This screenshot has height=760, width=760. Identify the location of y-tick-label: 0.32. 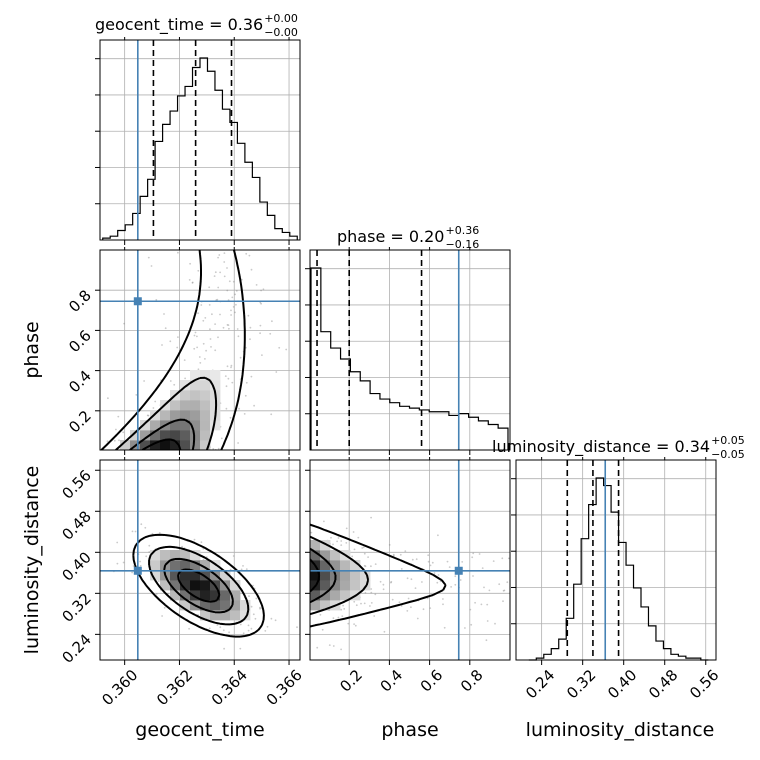
(76, 607).